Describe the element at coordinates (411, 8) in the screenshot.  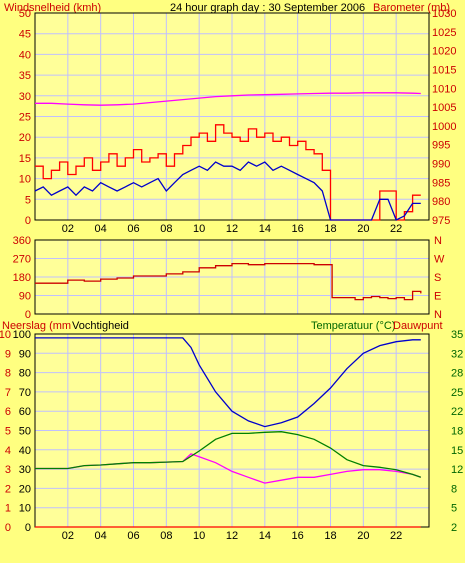
I see `barometer-axis-label: Barometer (mb)` at that location.